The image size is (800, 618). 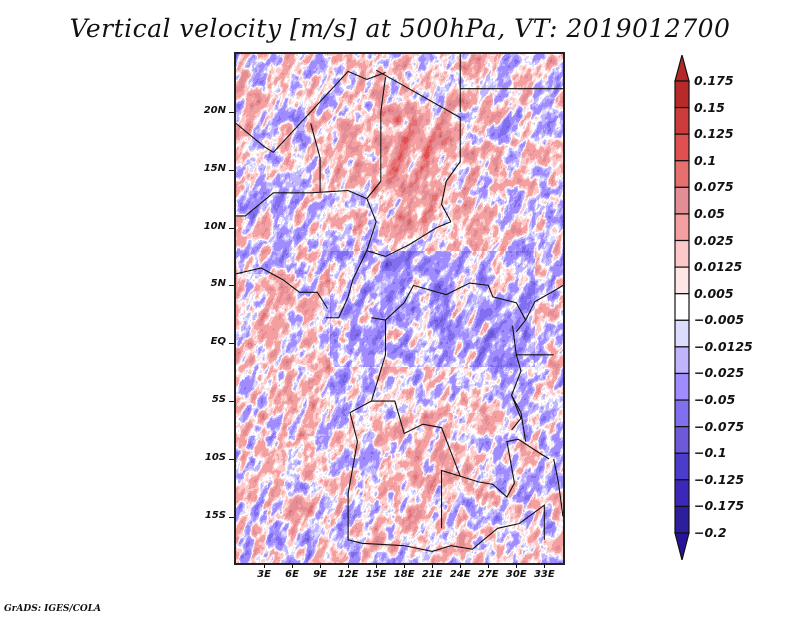 What do you see at coordinates (714, 187) in the screenshot?
I see `colorbar-label: 0.075` at bounding box center [714, 187].